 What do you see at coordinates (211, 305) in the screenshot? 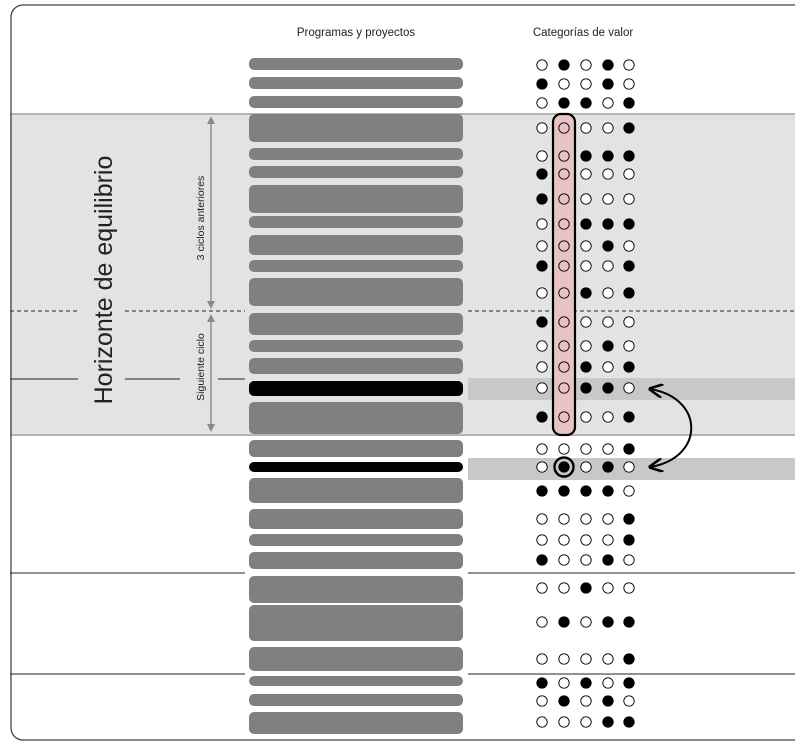
I see `previous-cycles-arrow-bottom-icon` at bounding box center [211, 305].